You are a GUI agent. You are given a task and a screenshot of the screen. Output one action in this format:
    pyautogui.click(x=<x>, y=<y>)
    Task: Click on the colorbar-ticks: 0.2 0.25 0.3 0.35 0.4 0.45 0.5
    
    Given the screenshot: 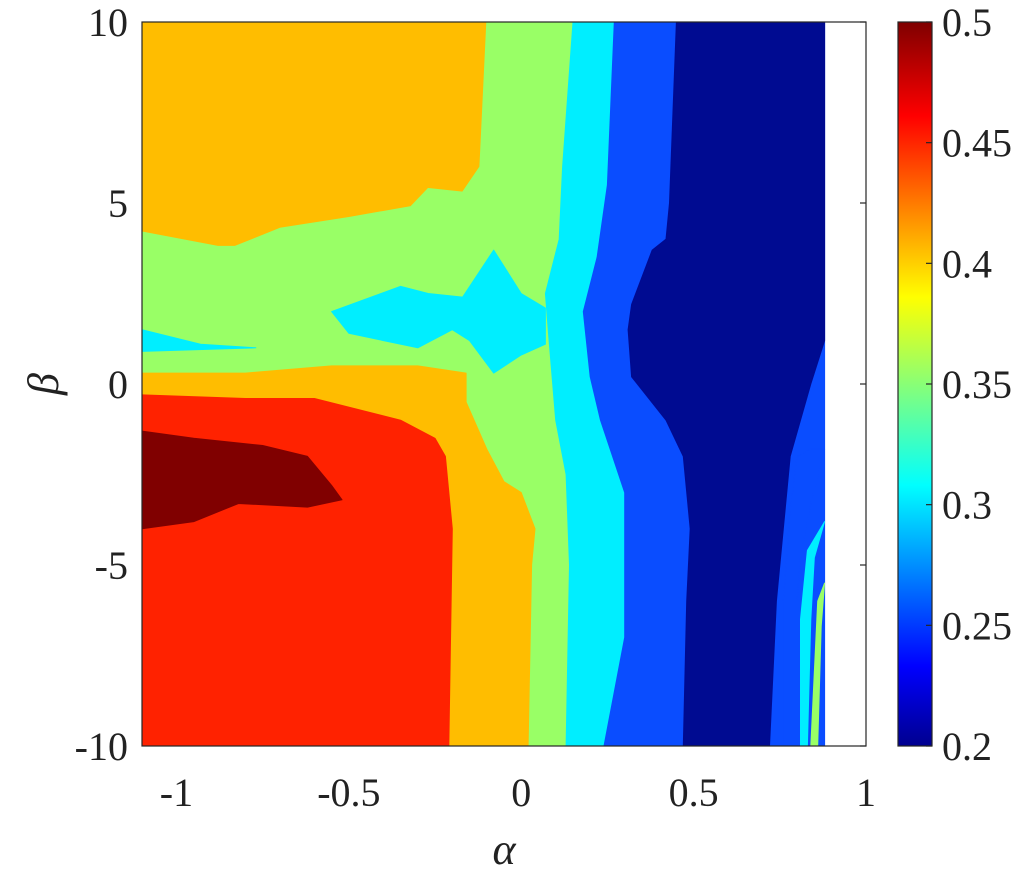 What is the action you would take?
    pyautogui.click(x=969, y=384)
    